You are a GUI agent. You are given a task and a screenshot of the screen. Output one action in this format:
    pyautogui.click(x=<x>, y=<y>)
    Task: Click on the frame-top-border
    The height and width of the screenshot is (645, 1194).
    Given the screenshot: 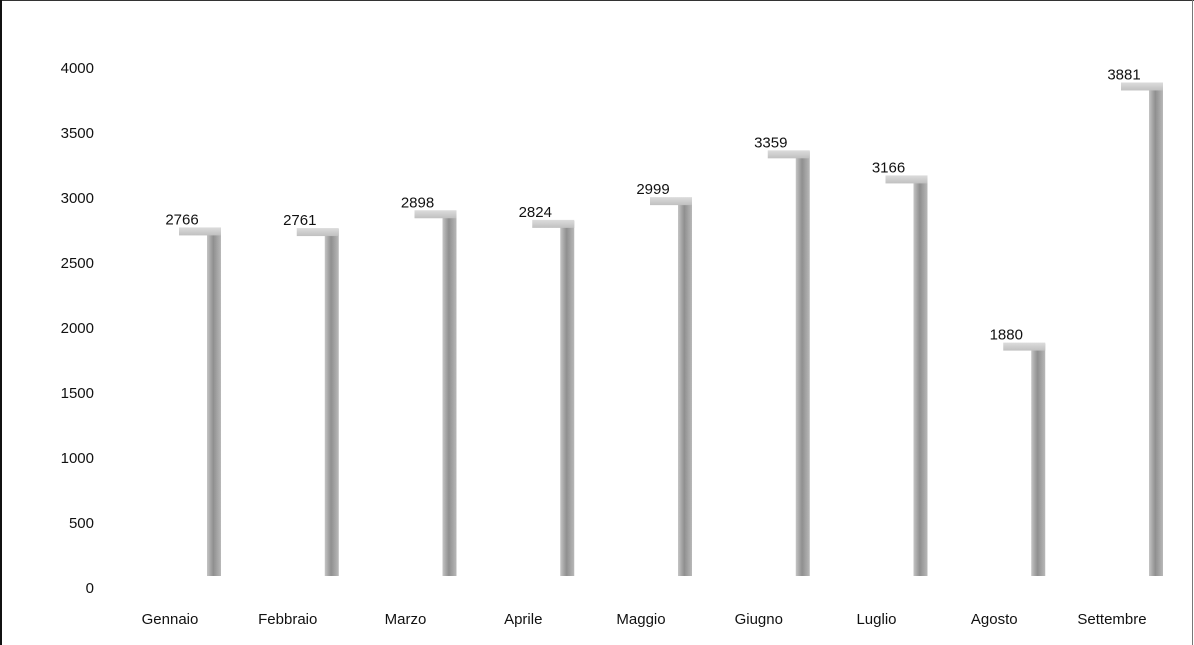 What is the action you would take?
    pyautogui.click(x=597, y=0)
    